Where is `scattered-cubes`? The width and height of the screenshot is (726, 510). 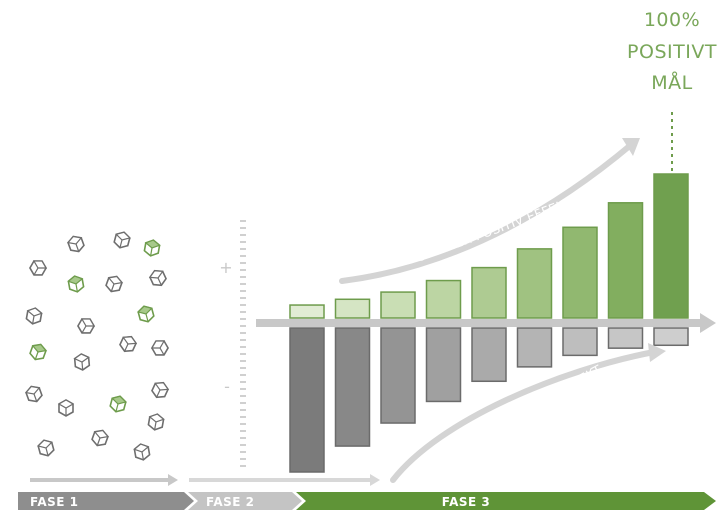
scattered-cubes is located at coordinates (97, 346).